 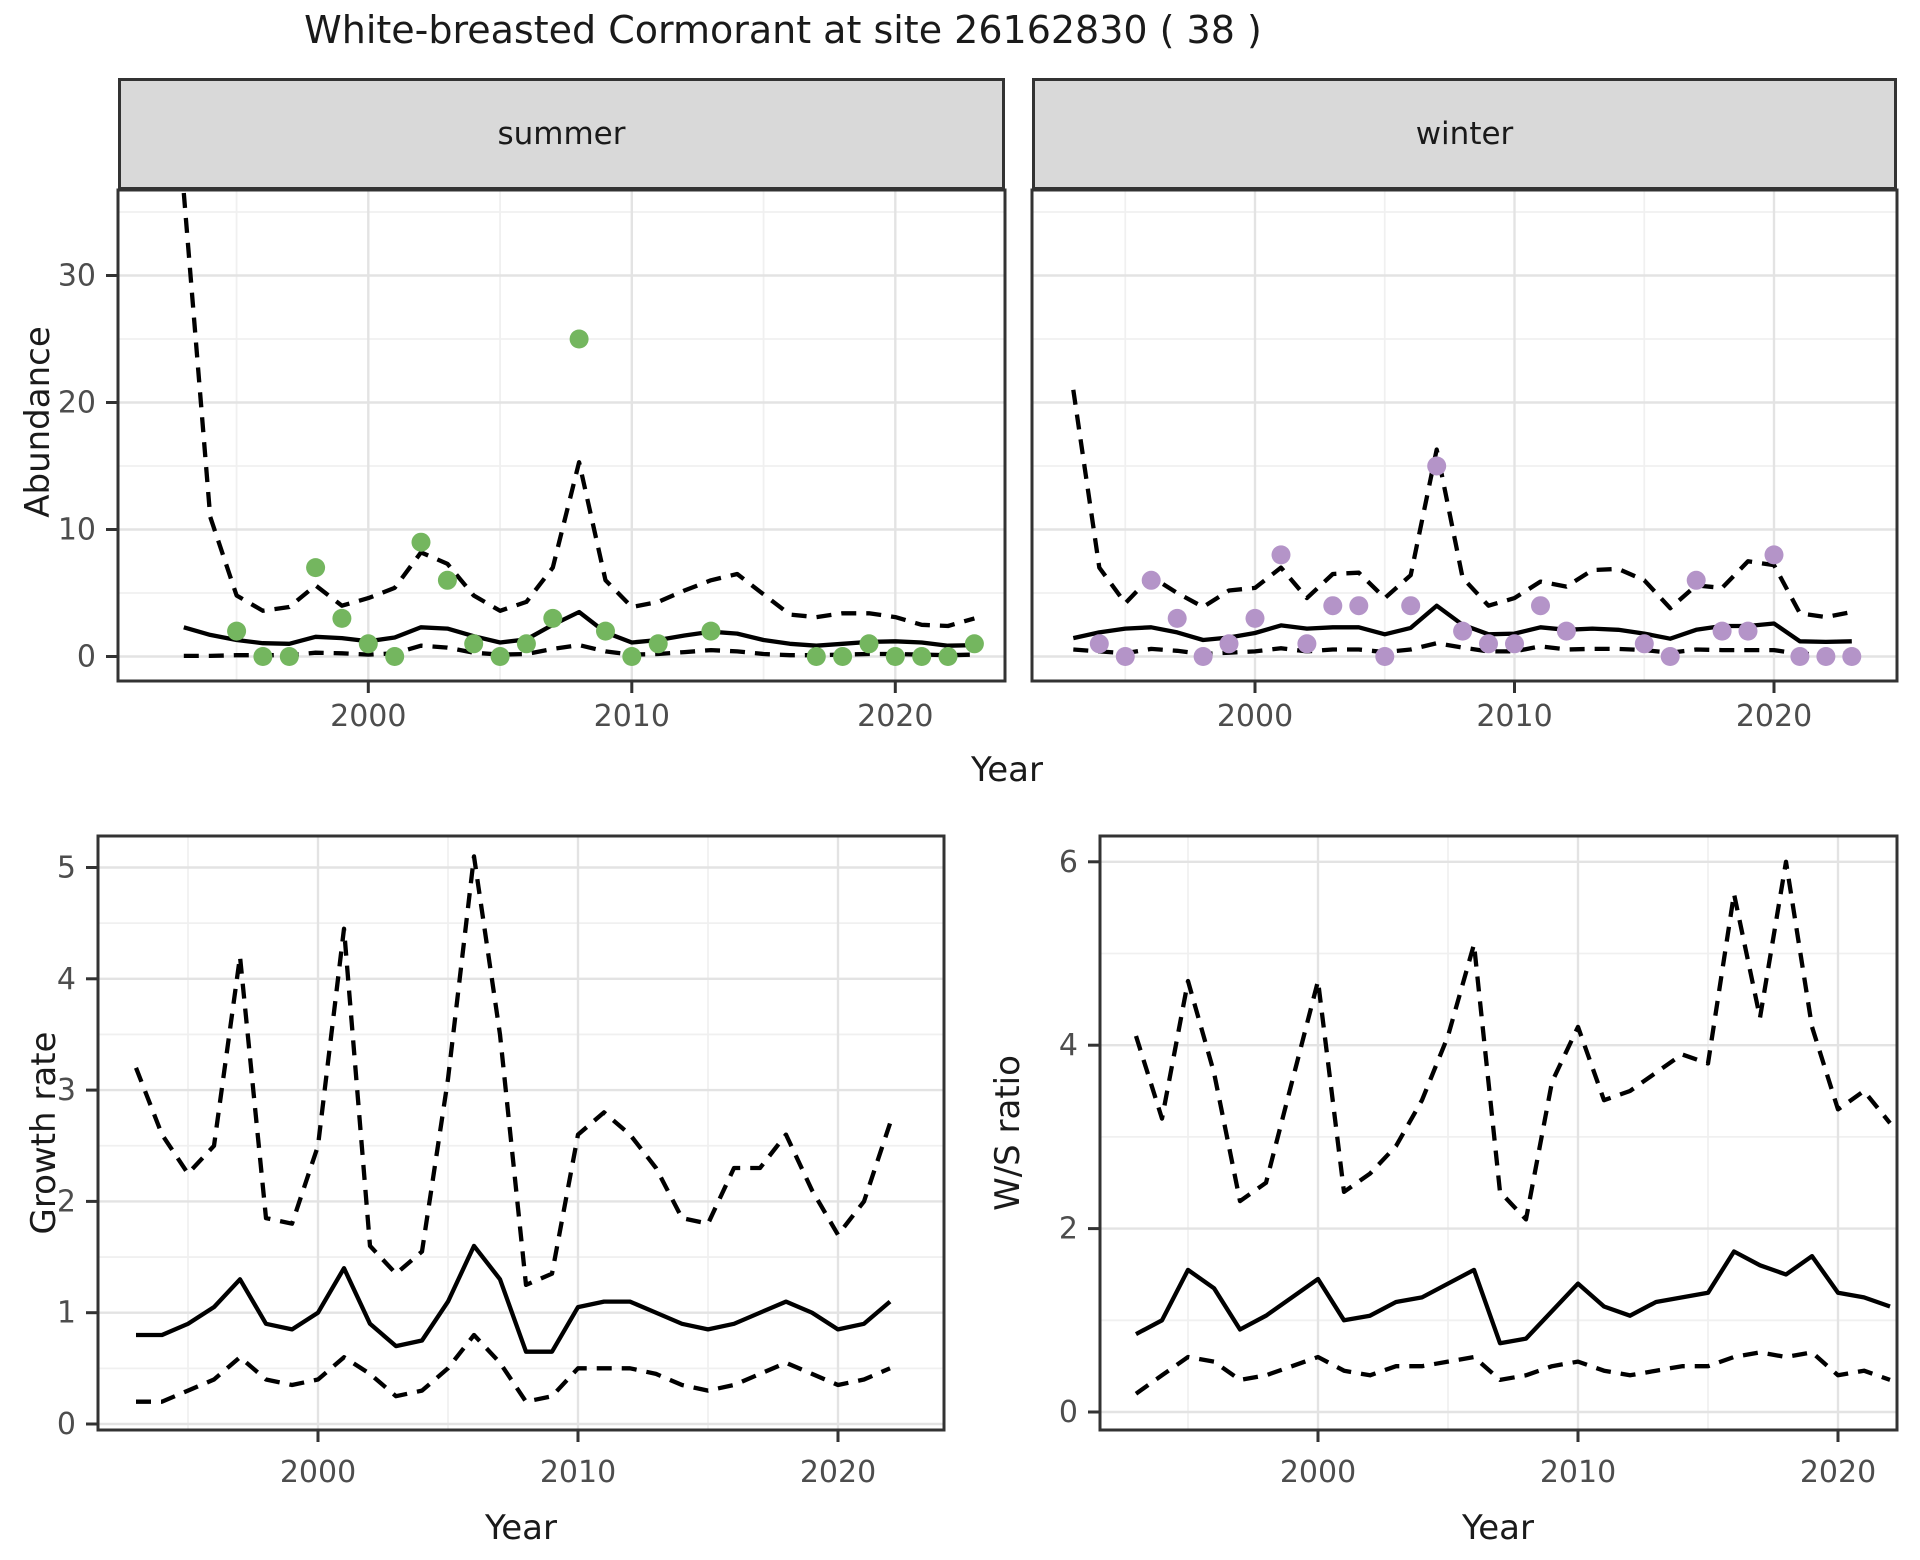 What do you see at coordinates (1068, 862) in the screenshot?
I see `y-tick-label: 6` at bounding box center [1068, 862].